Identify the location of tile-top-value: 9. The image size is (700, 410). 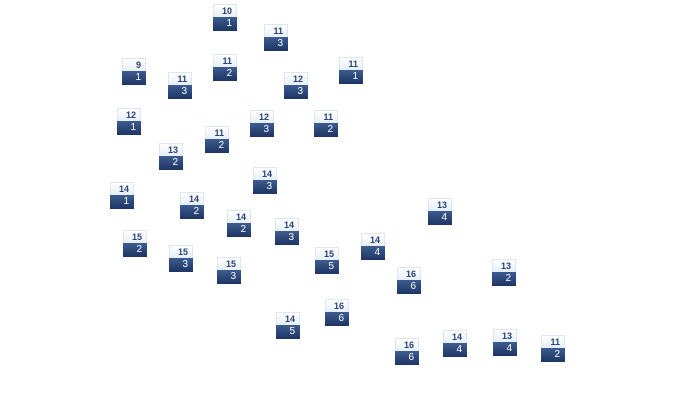
(134, 64).